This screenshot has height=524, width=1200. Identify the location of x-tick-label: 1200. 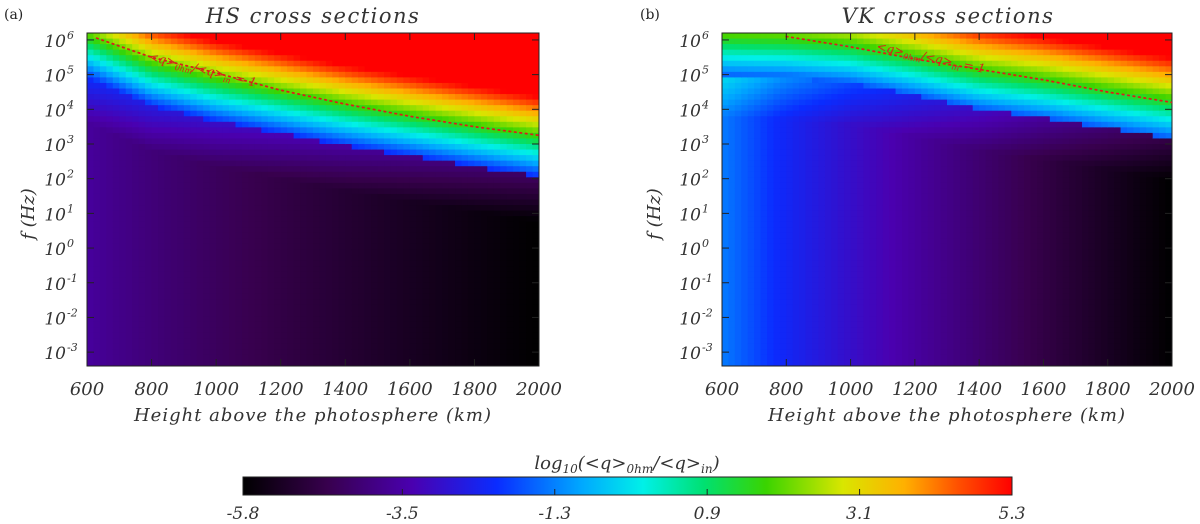
(281, 389).